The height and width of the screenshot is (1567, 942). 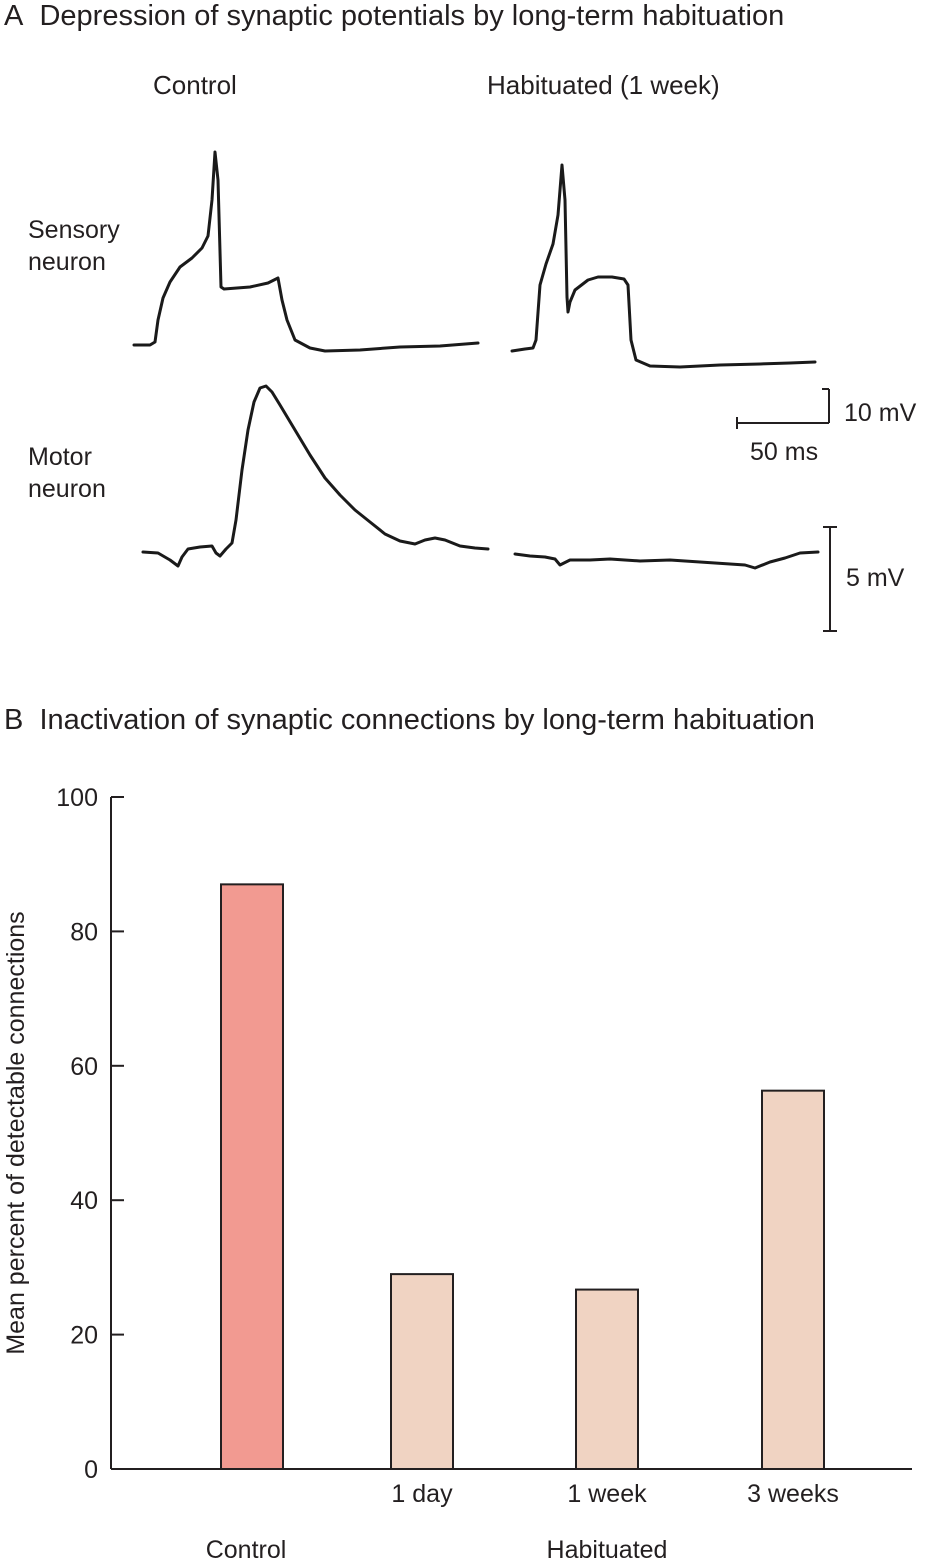 I want to click on bar-3-weeks, so click(x=793, y=1279).